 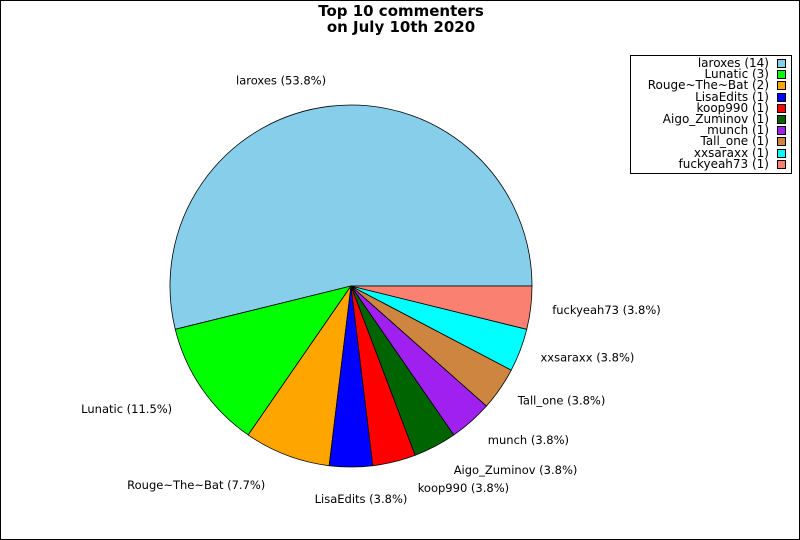 What do you see at coordinates (737, 74) in the screenshot?
I see `legend-label: Lunatic (3)` at bounding box center [737, 74].